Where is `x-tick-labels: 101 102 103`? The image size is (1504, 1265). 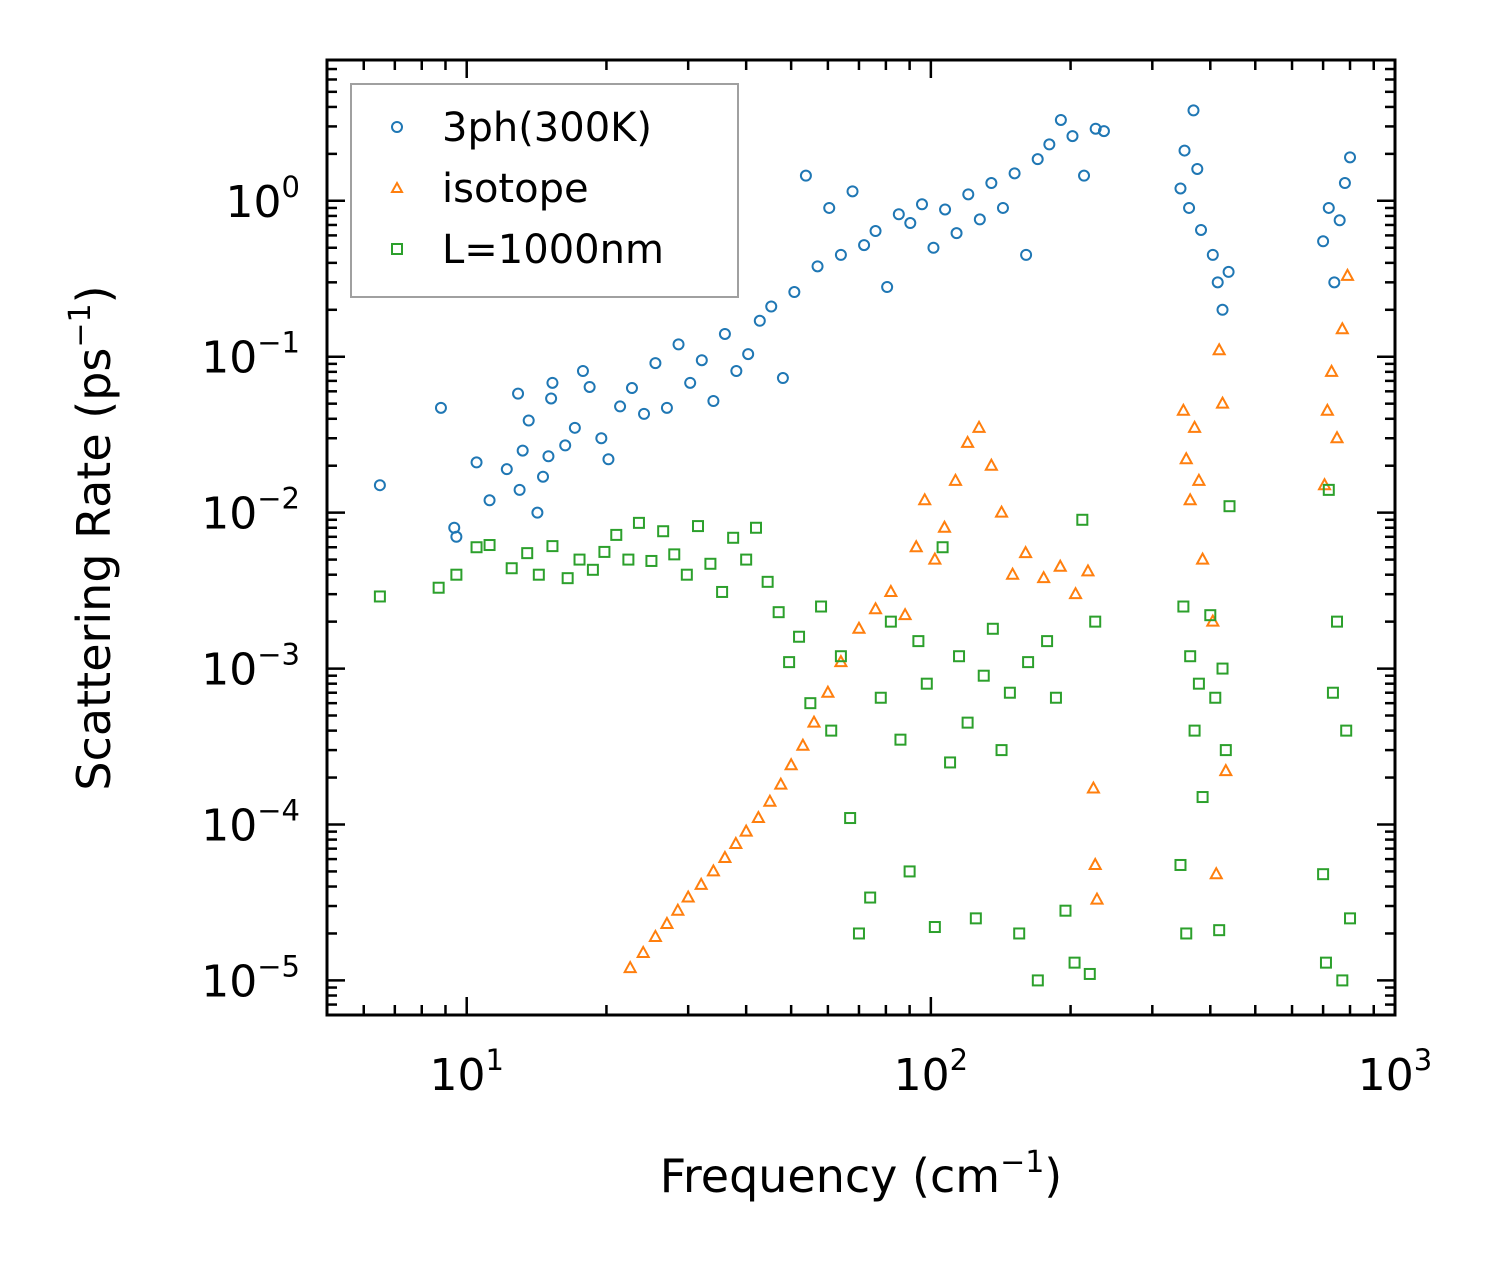
x-tick-labels: 101 102 103 is located at coordinates (930, 1072).